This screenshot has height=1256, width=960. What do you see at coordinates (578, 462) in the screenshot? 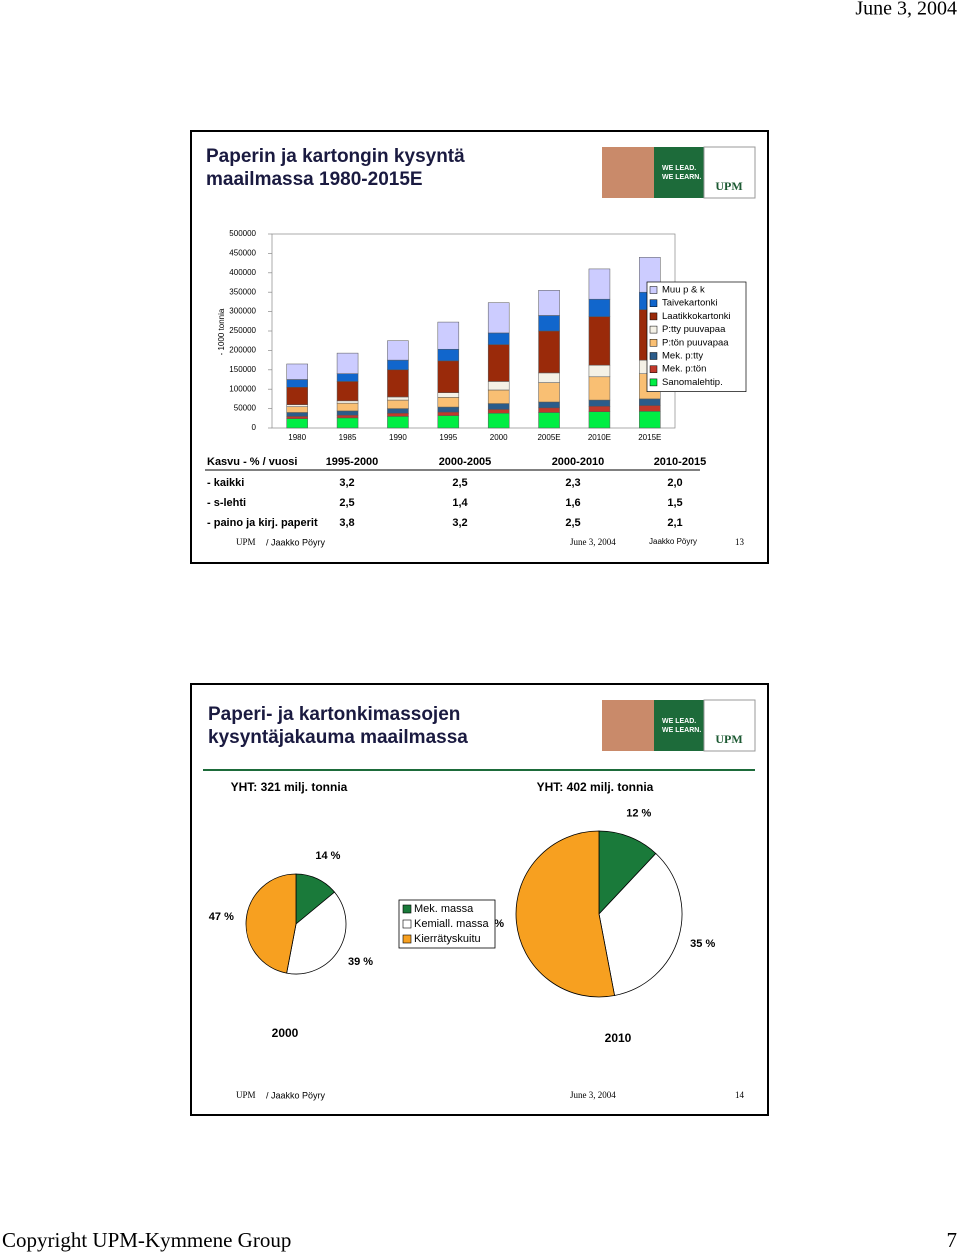
I see `table-header: 2000-2010` at bounding box center [578, 462].